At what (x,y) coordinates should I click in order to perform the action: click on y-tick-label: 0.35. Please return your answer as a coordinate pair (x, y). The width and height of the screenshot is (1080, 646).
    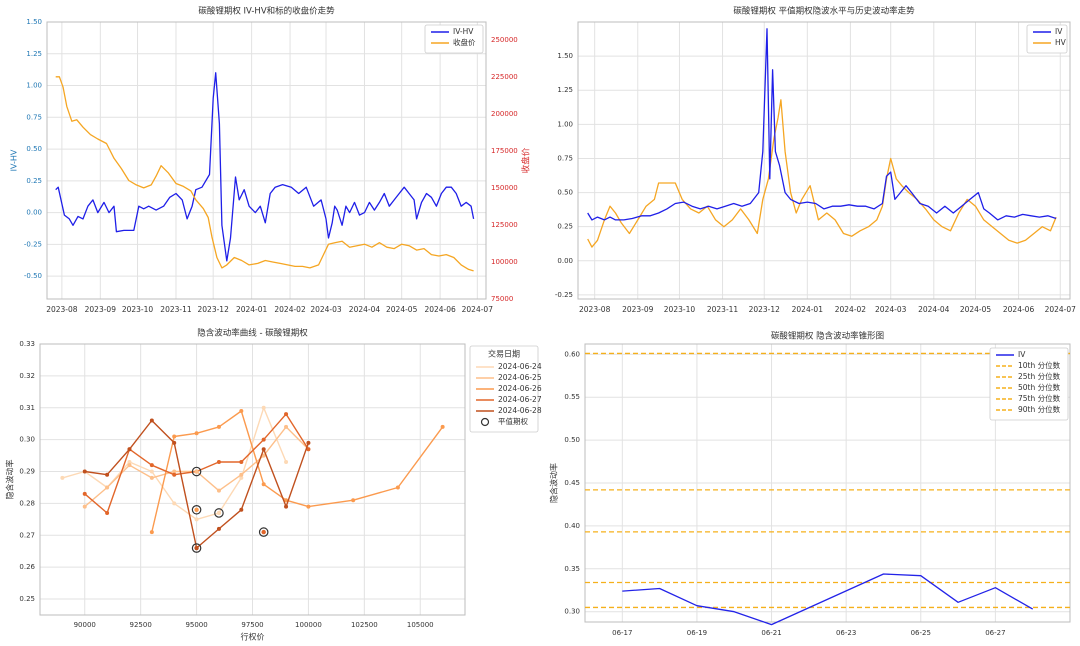
    Looking at the image, I should click on (572, 569).